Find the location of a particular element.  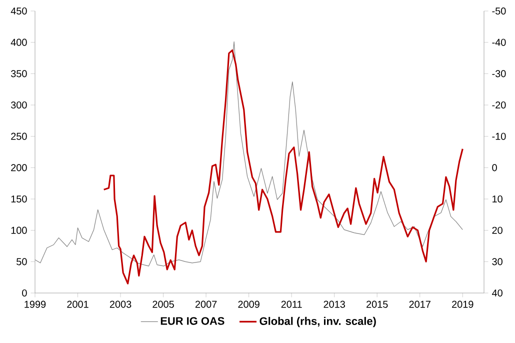

x-tick-label: 2003 is located at coordinates (121, 304).